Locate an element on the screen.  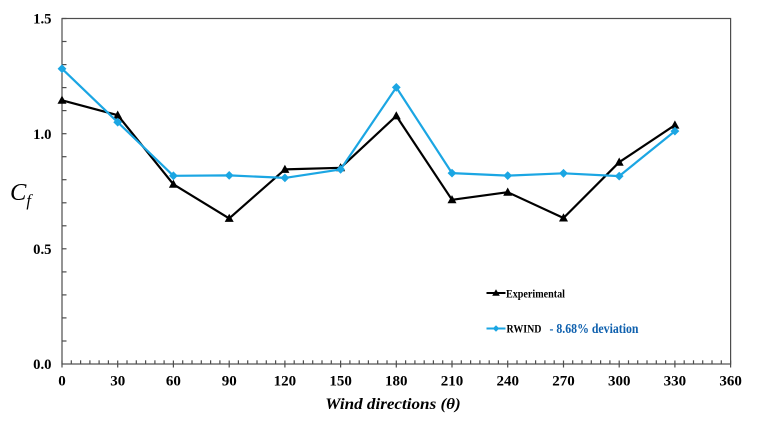
svg-text: 240 is located at coordinates (507, 381).